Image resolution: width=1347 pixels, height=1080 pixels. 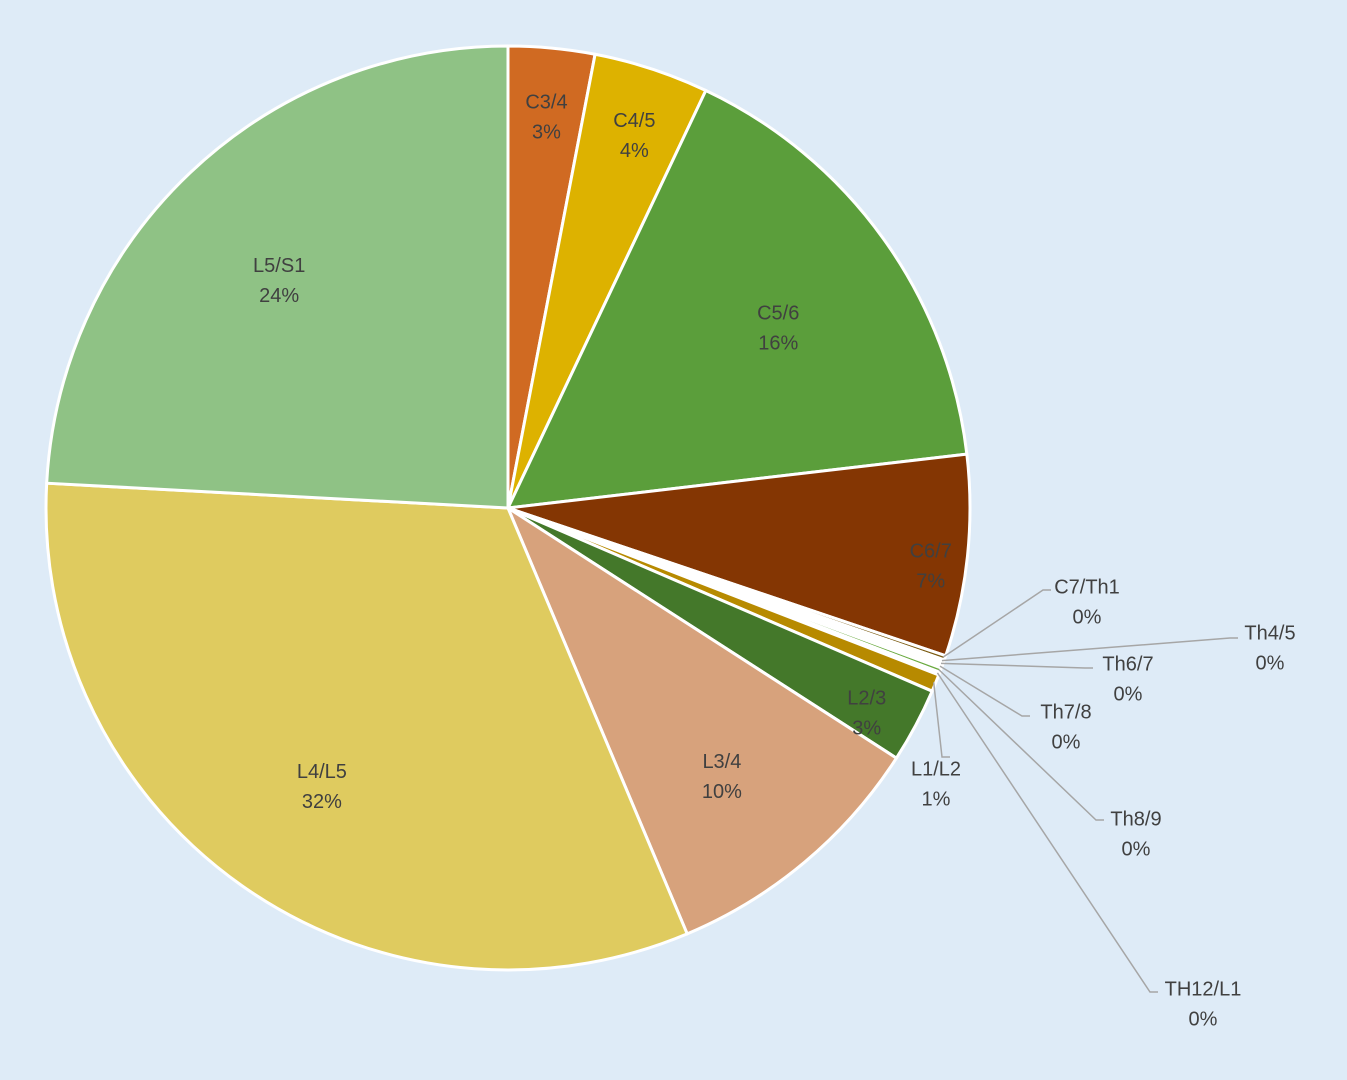 I want to click on slice-value-th8-9: 0%, so click(x=1136, y=849).